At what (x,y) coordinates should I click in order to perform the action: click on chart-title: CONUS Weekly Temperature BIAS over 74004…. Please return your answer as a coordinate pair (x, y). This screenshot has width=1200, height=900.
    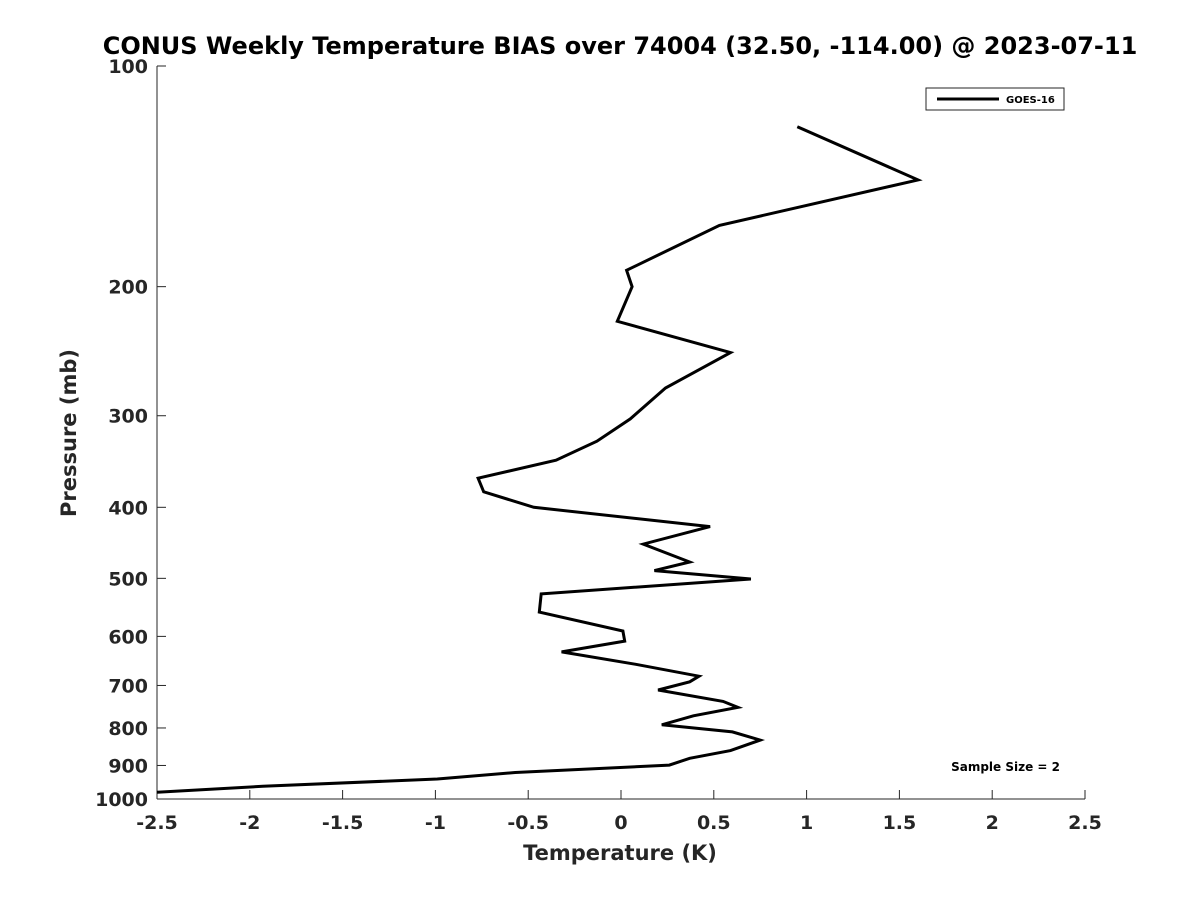
    Looking at the image, I should click on (620, 46).